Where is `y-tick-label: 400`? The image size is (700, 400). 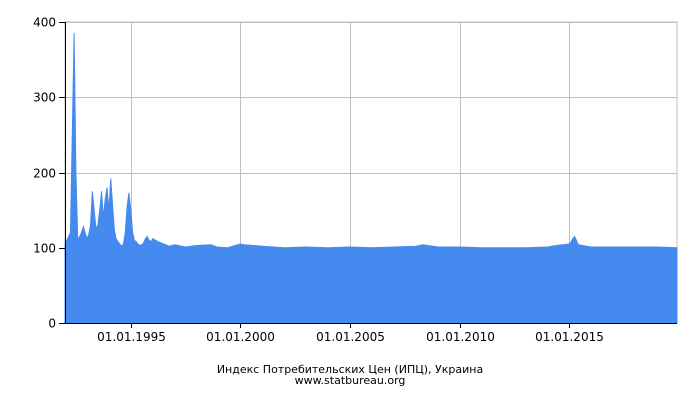 y-tick-label: 400 is located at coordinates (44, 23).